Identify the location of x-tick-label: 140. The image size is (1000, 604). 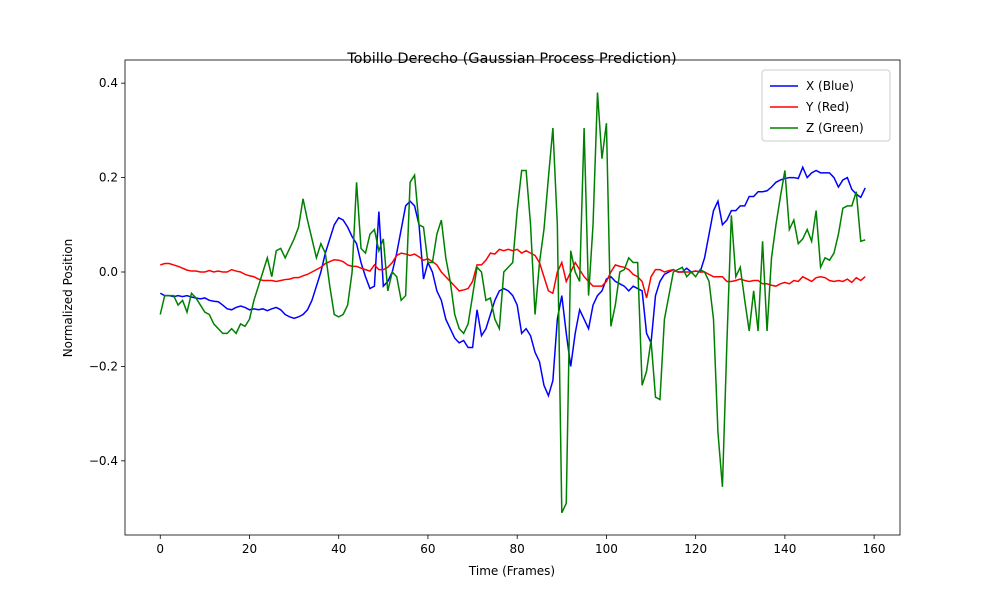
(784, 549).